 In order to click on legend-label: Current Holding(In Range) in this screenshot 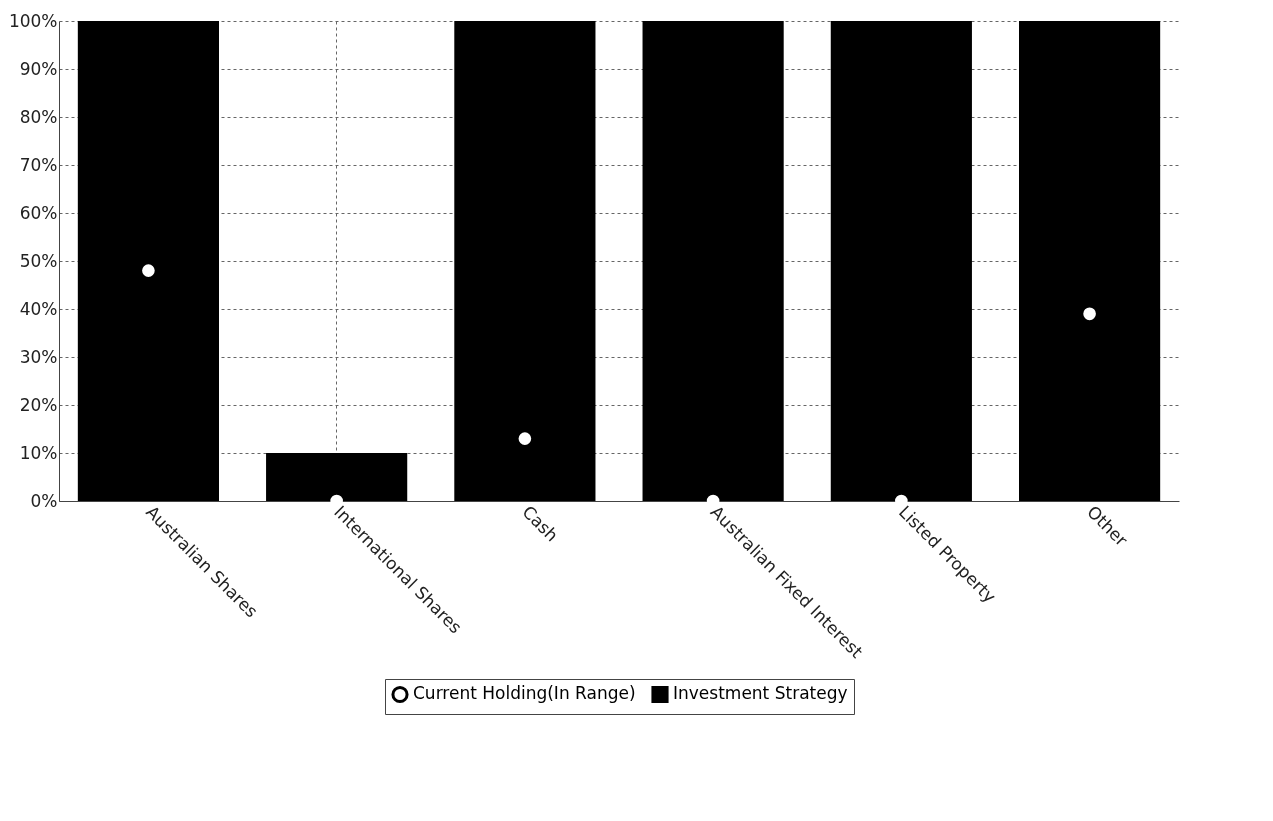, I will do `click(524, 693)`.